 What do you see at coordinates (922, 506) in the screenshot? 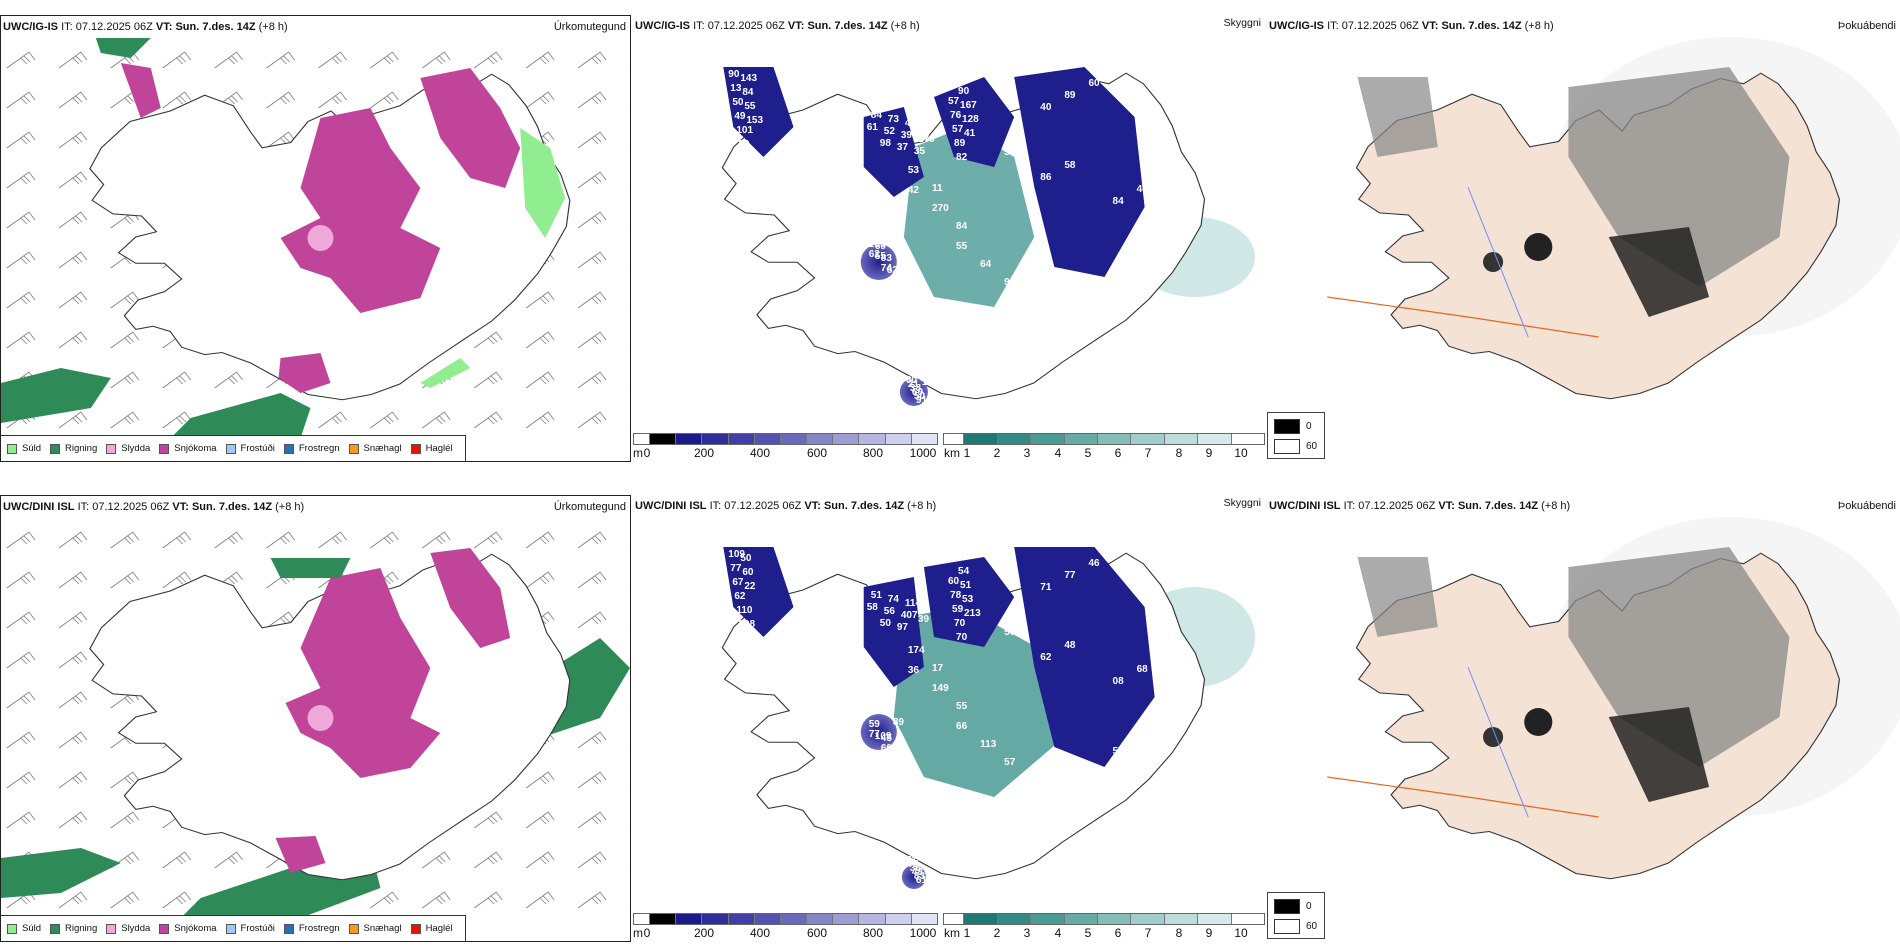
I see `lead-time: (+8 h)` at bounding box center [922, 506].